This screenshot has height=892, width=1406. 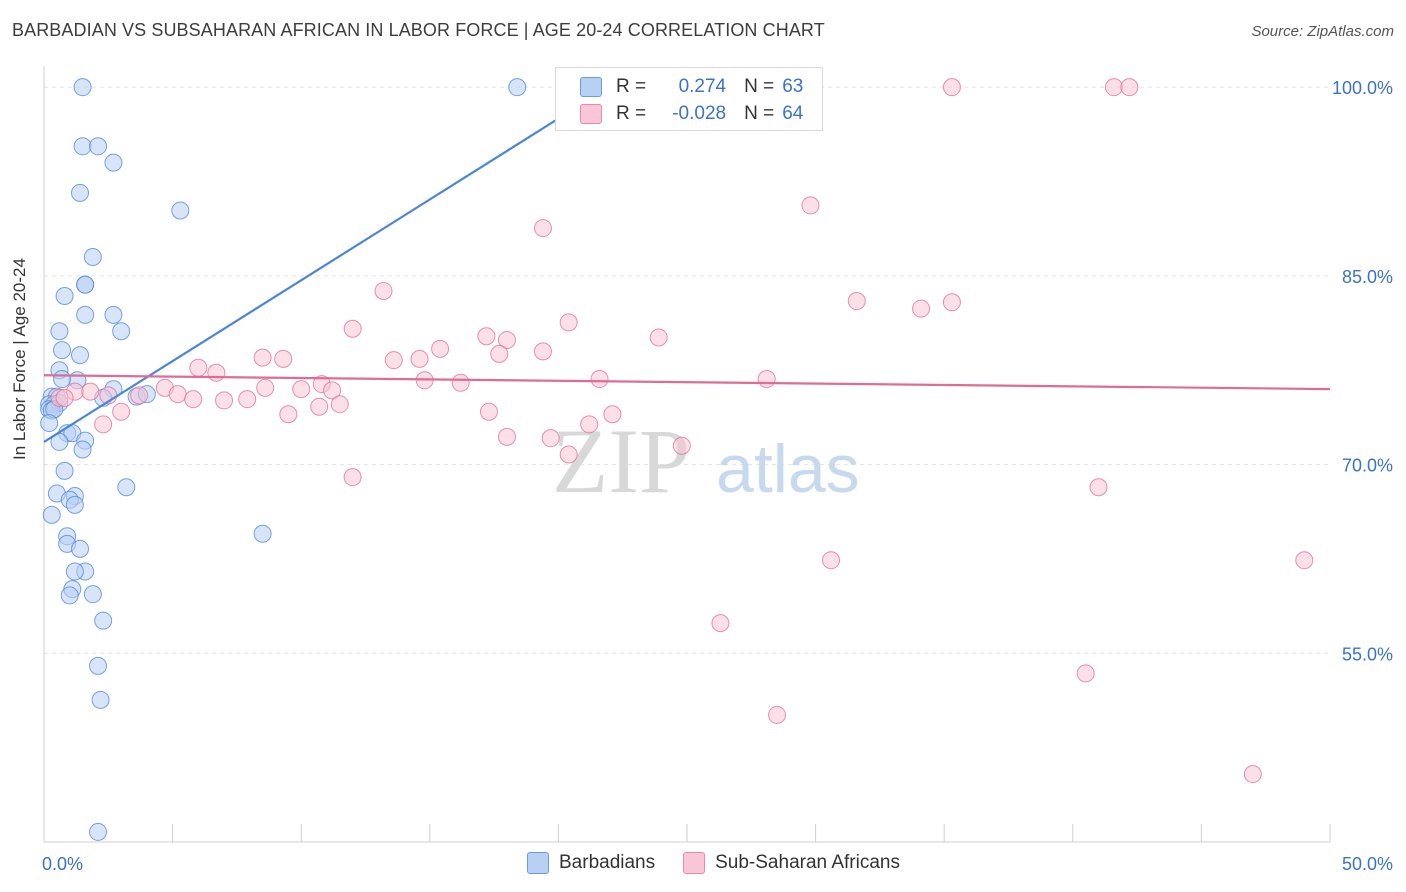 What do you see at coordinates (1362, 88) in the screenshot?
I see `y-tick-label: 100.0%` at bounding box center [1362, 88].